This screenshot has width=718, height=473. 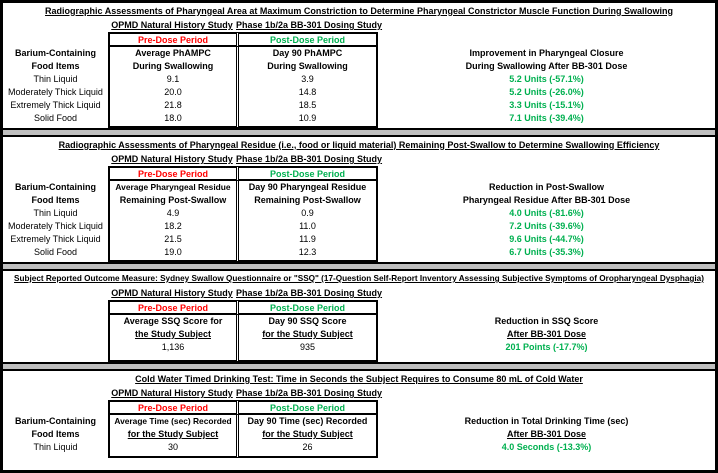 I want to click on pre-dose-column-header: the Study Subject, so click(x=172, y=334).